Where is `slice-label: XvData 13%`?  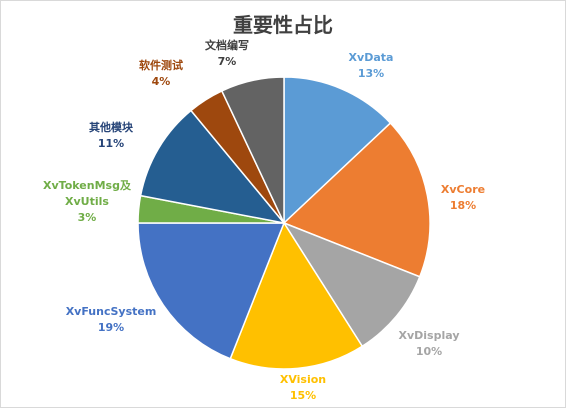 slice-label: XvData 13% is located at coordinates (371, 65).